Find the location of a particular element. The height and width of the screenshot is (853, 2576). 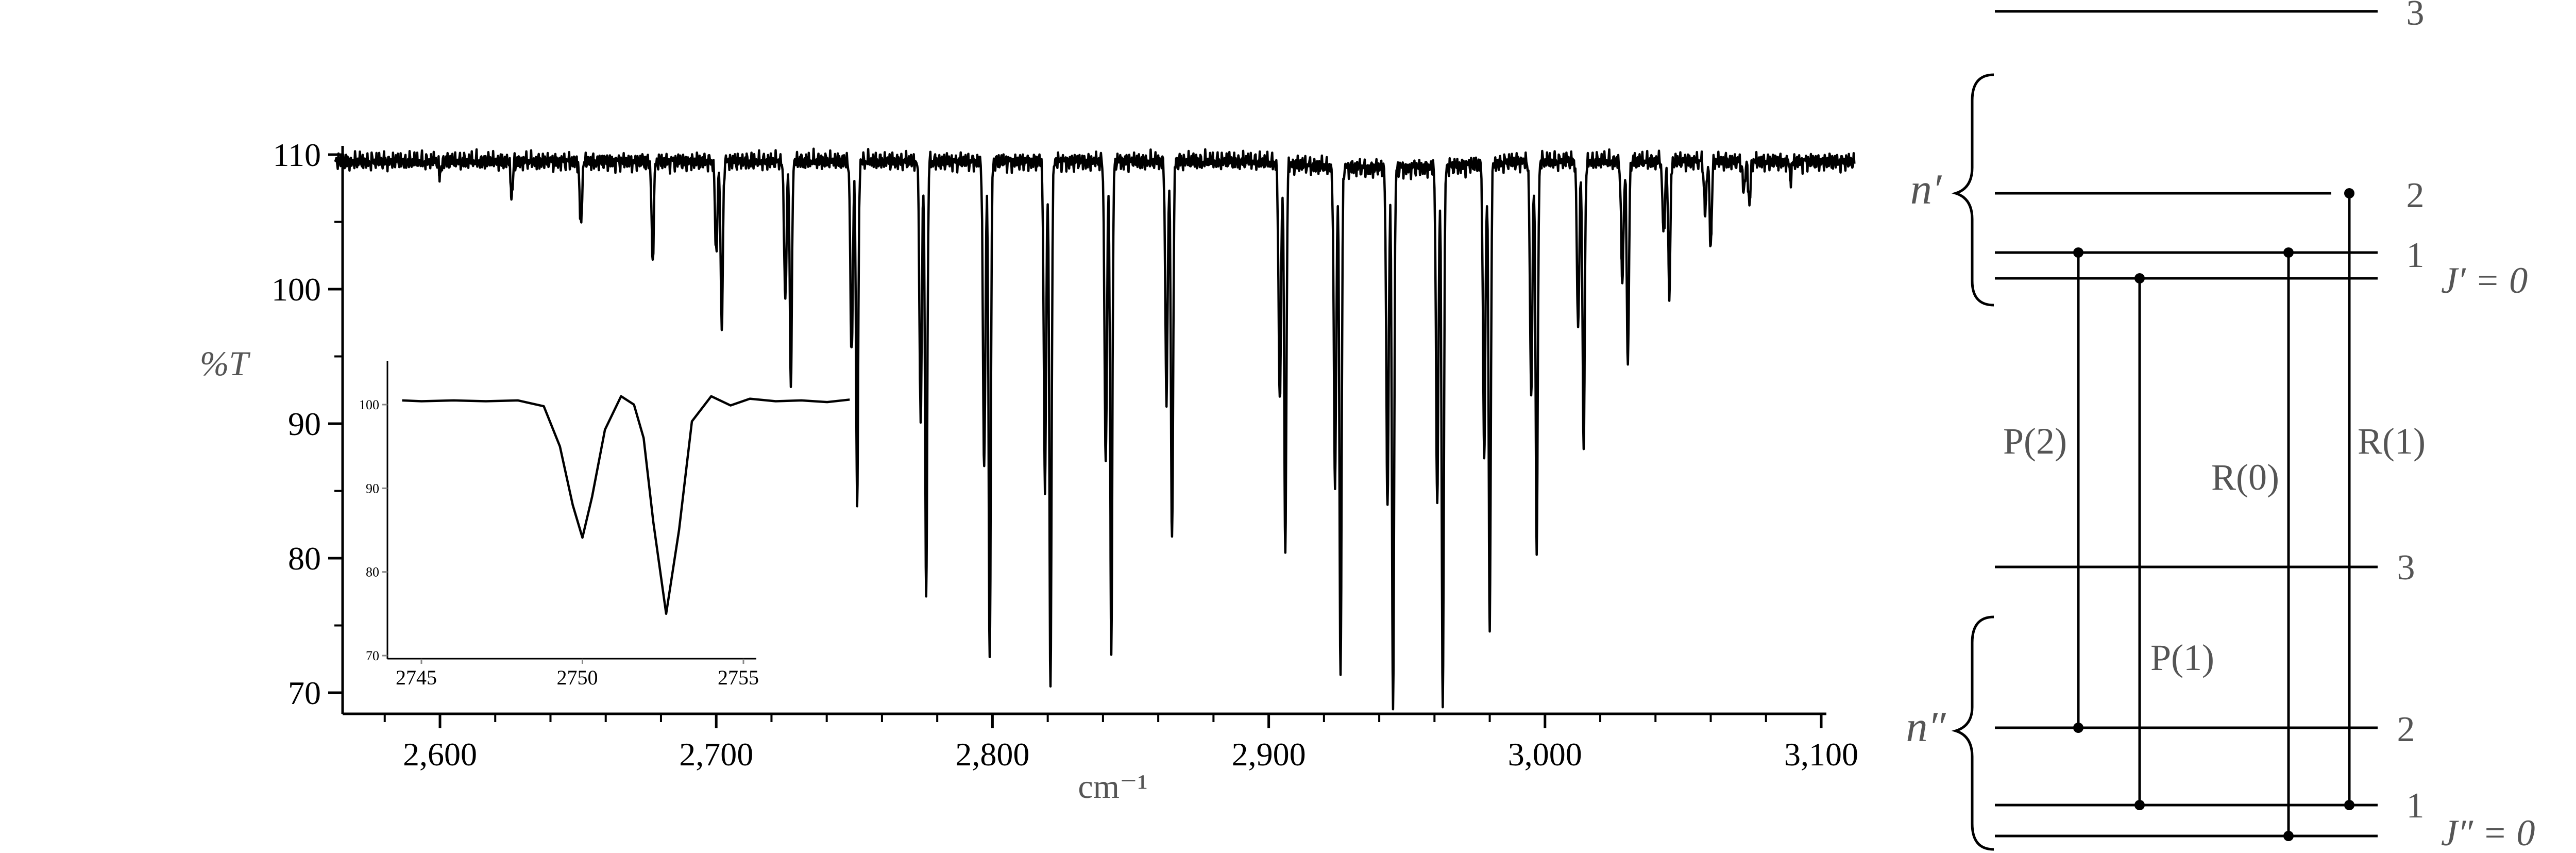

lower-level-1-label: 1 is located at coordinates (2415, 806).